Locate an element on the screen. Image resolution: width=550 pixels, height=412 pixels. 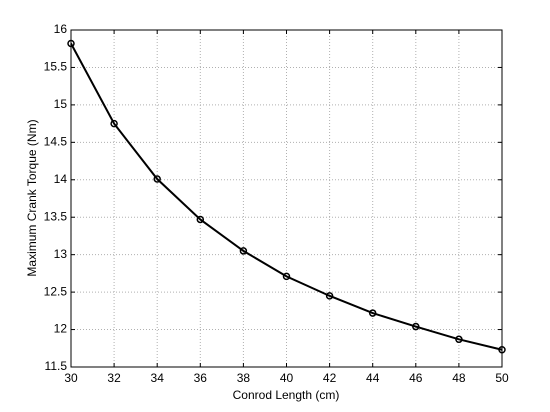
x-tick-label: 48 is located at coordinates (459, 378).